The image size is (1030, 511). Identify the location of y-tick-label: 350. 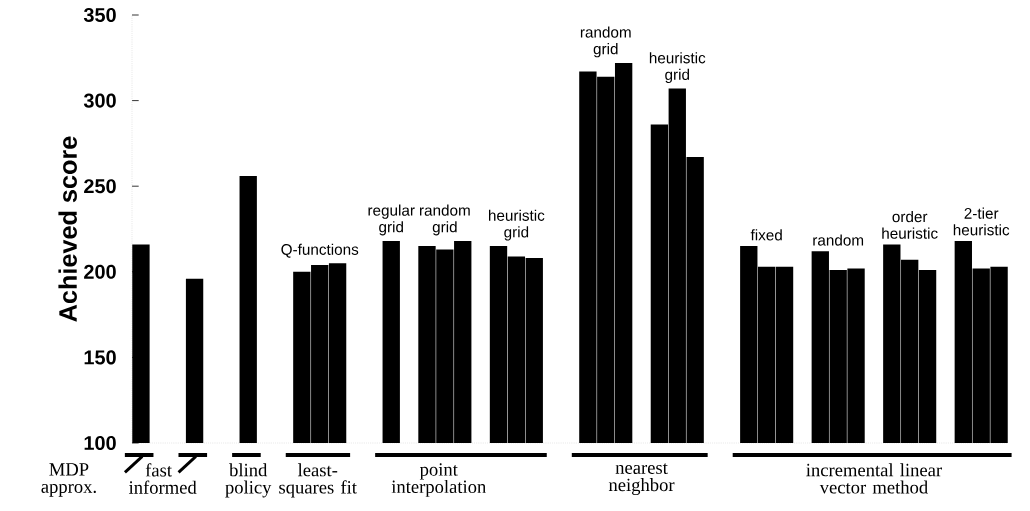
(99, 15).